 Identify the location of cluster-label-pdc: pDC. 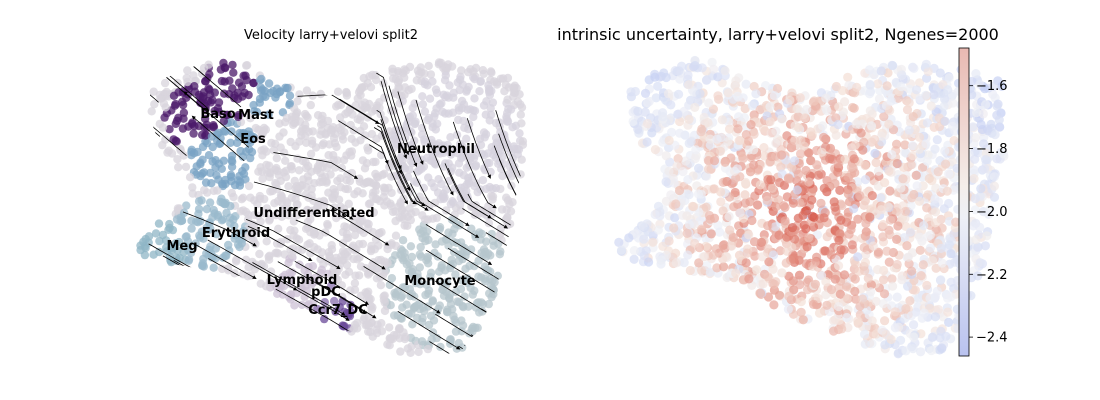
(326, 292).